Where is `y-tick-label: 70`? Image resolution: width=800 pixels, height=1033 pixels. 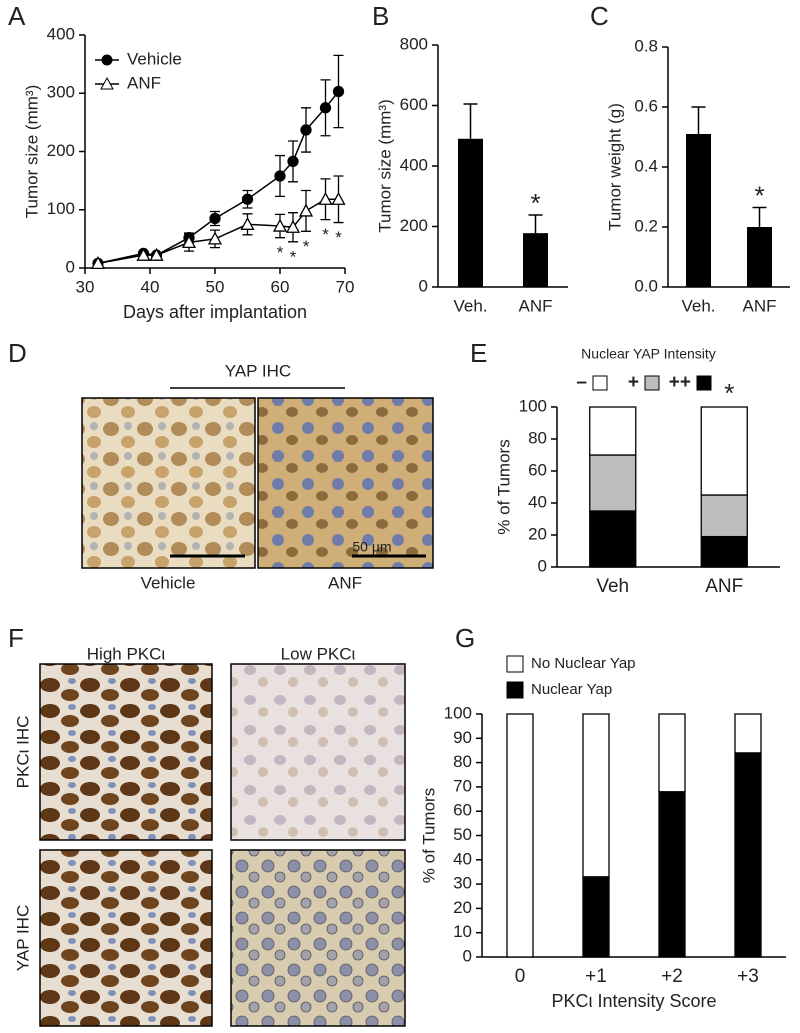
y-tick-label: 70 is located at coordinates (462, 785).